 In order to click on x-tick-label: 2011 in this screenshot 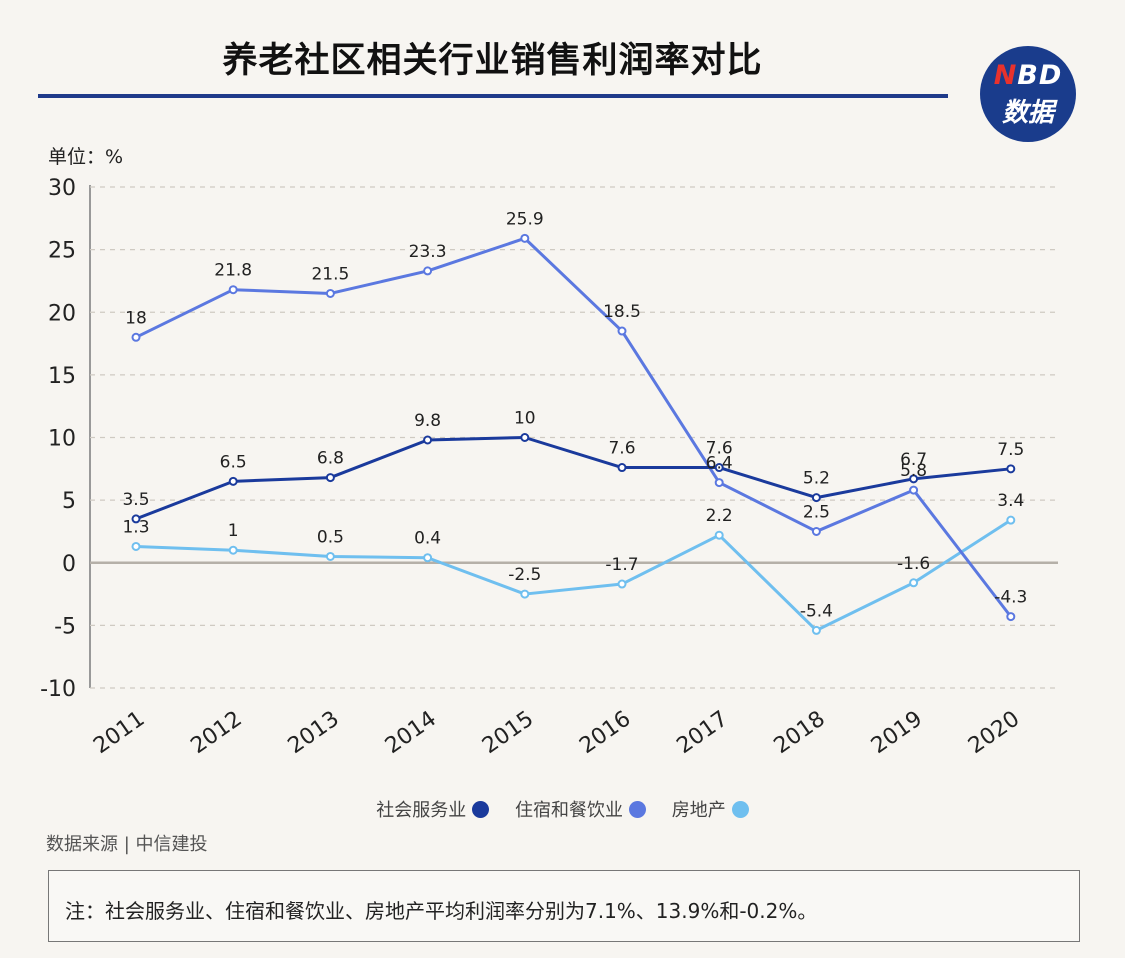, I will do `click(119, 732)`.